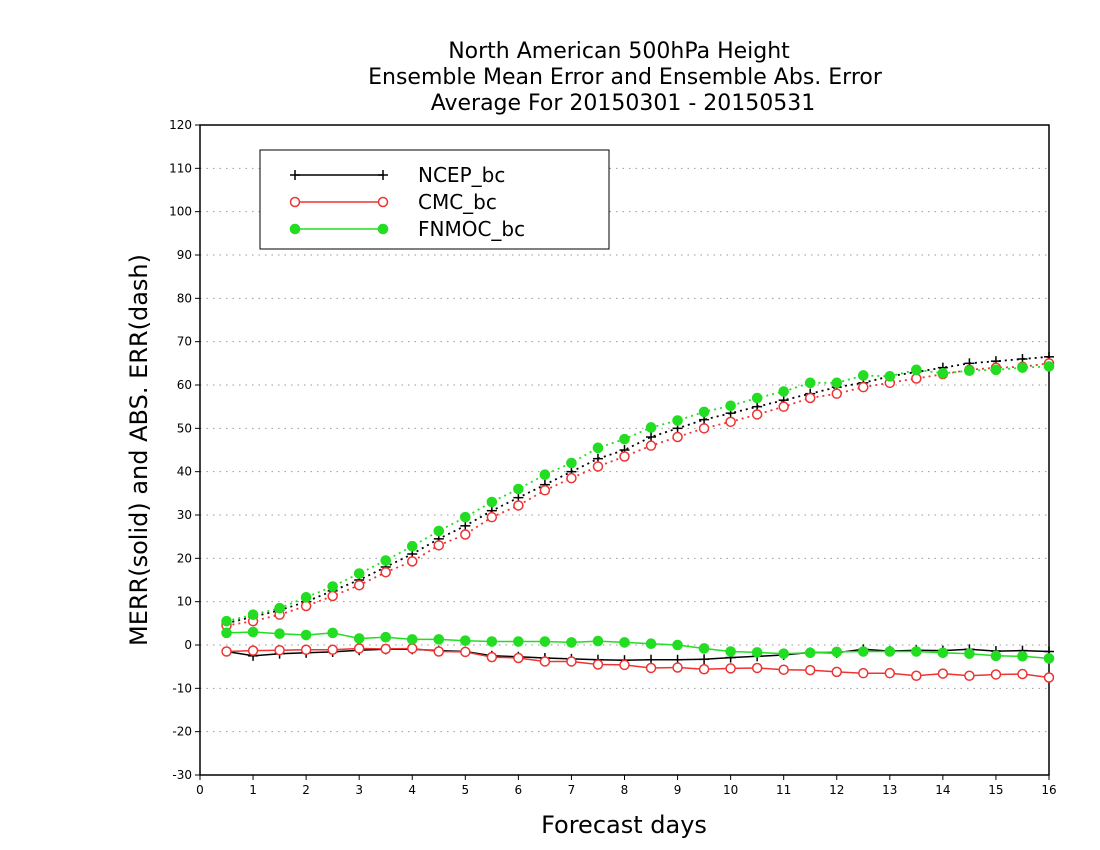  Describe the element at coordinates (678, 790) in the screenshot. I see `x-tick-label: 9` at that location.